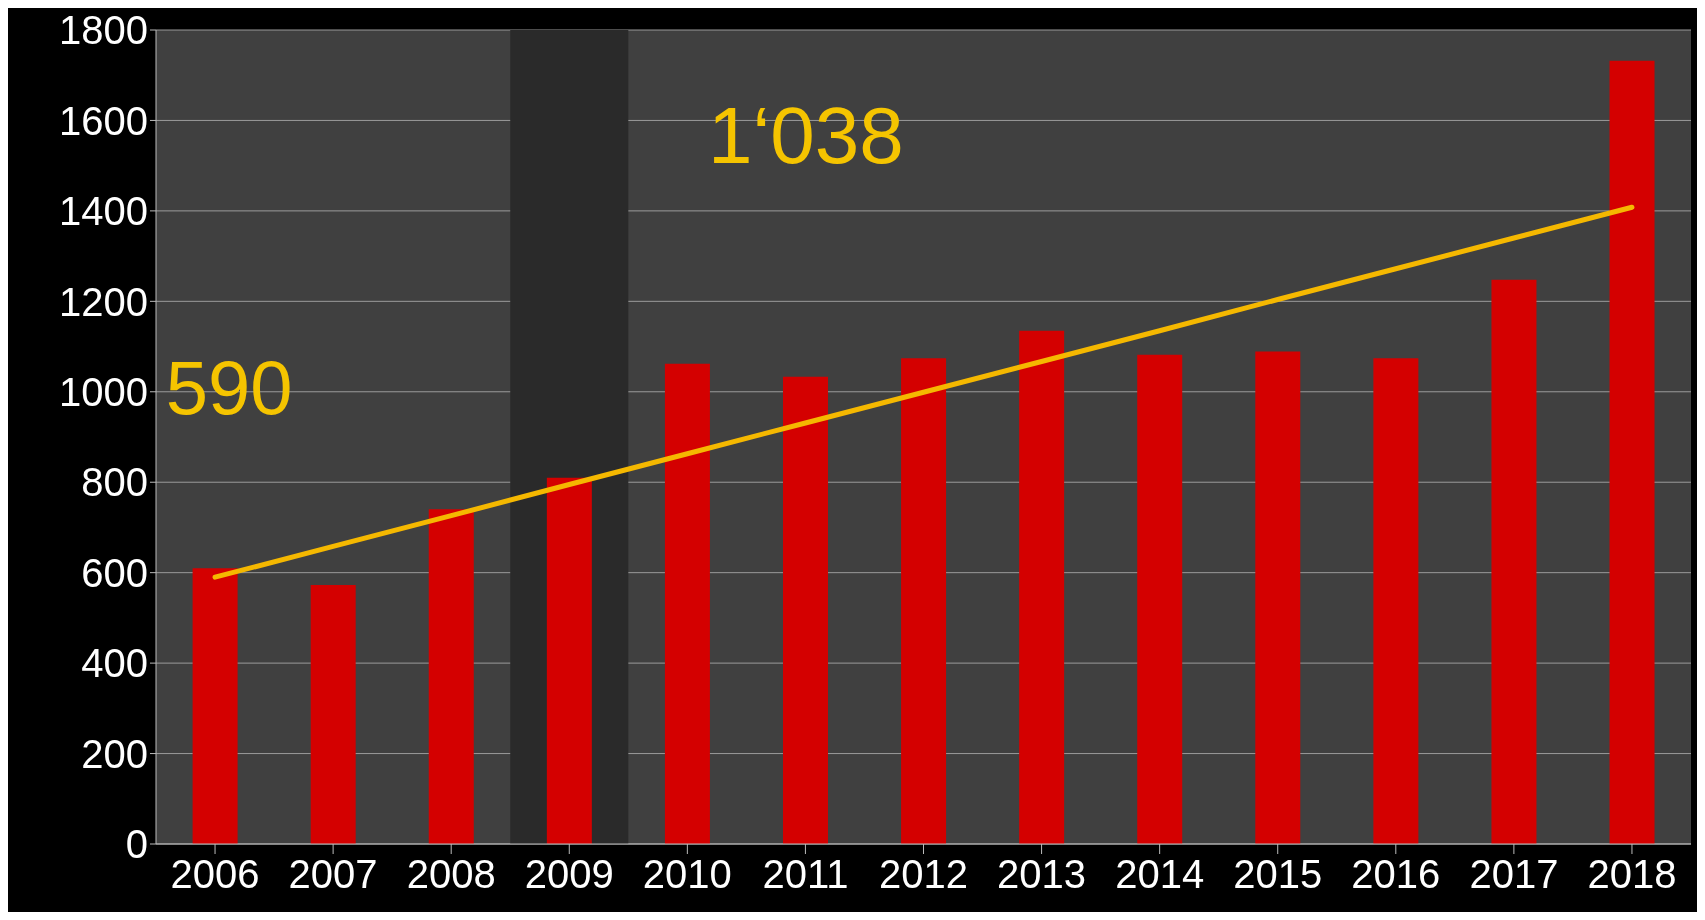 This screenshot has height=920, width=1705. I want to click on y-tick-label: 1600, so click(103, 120).